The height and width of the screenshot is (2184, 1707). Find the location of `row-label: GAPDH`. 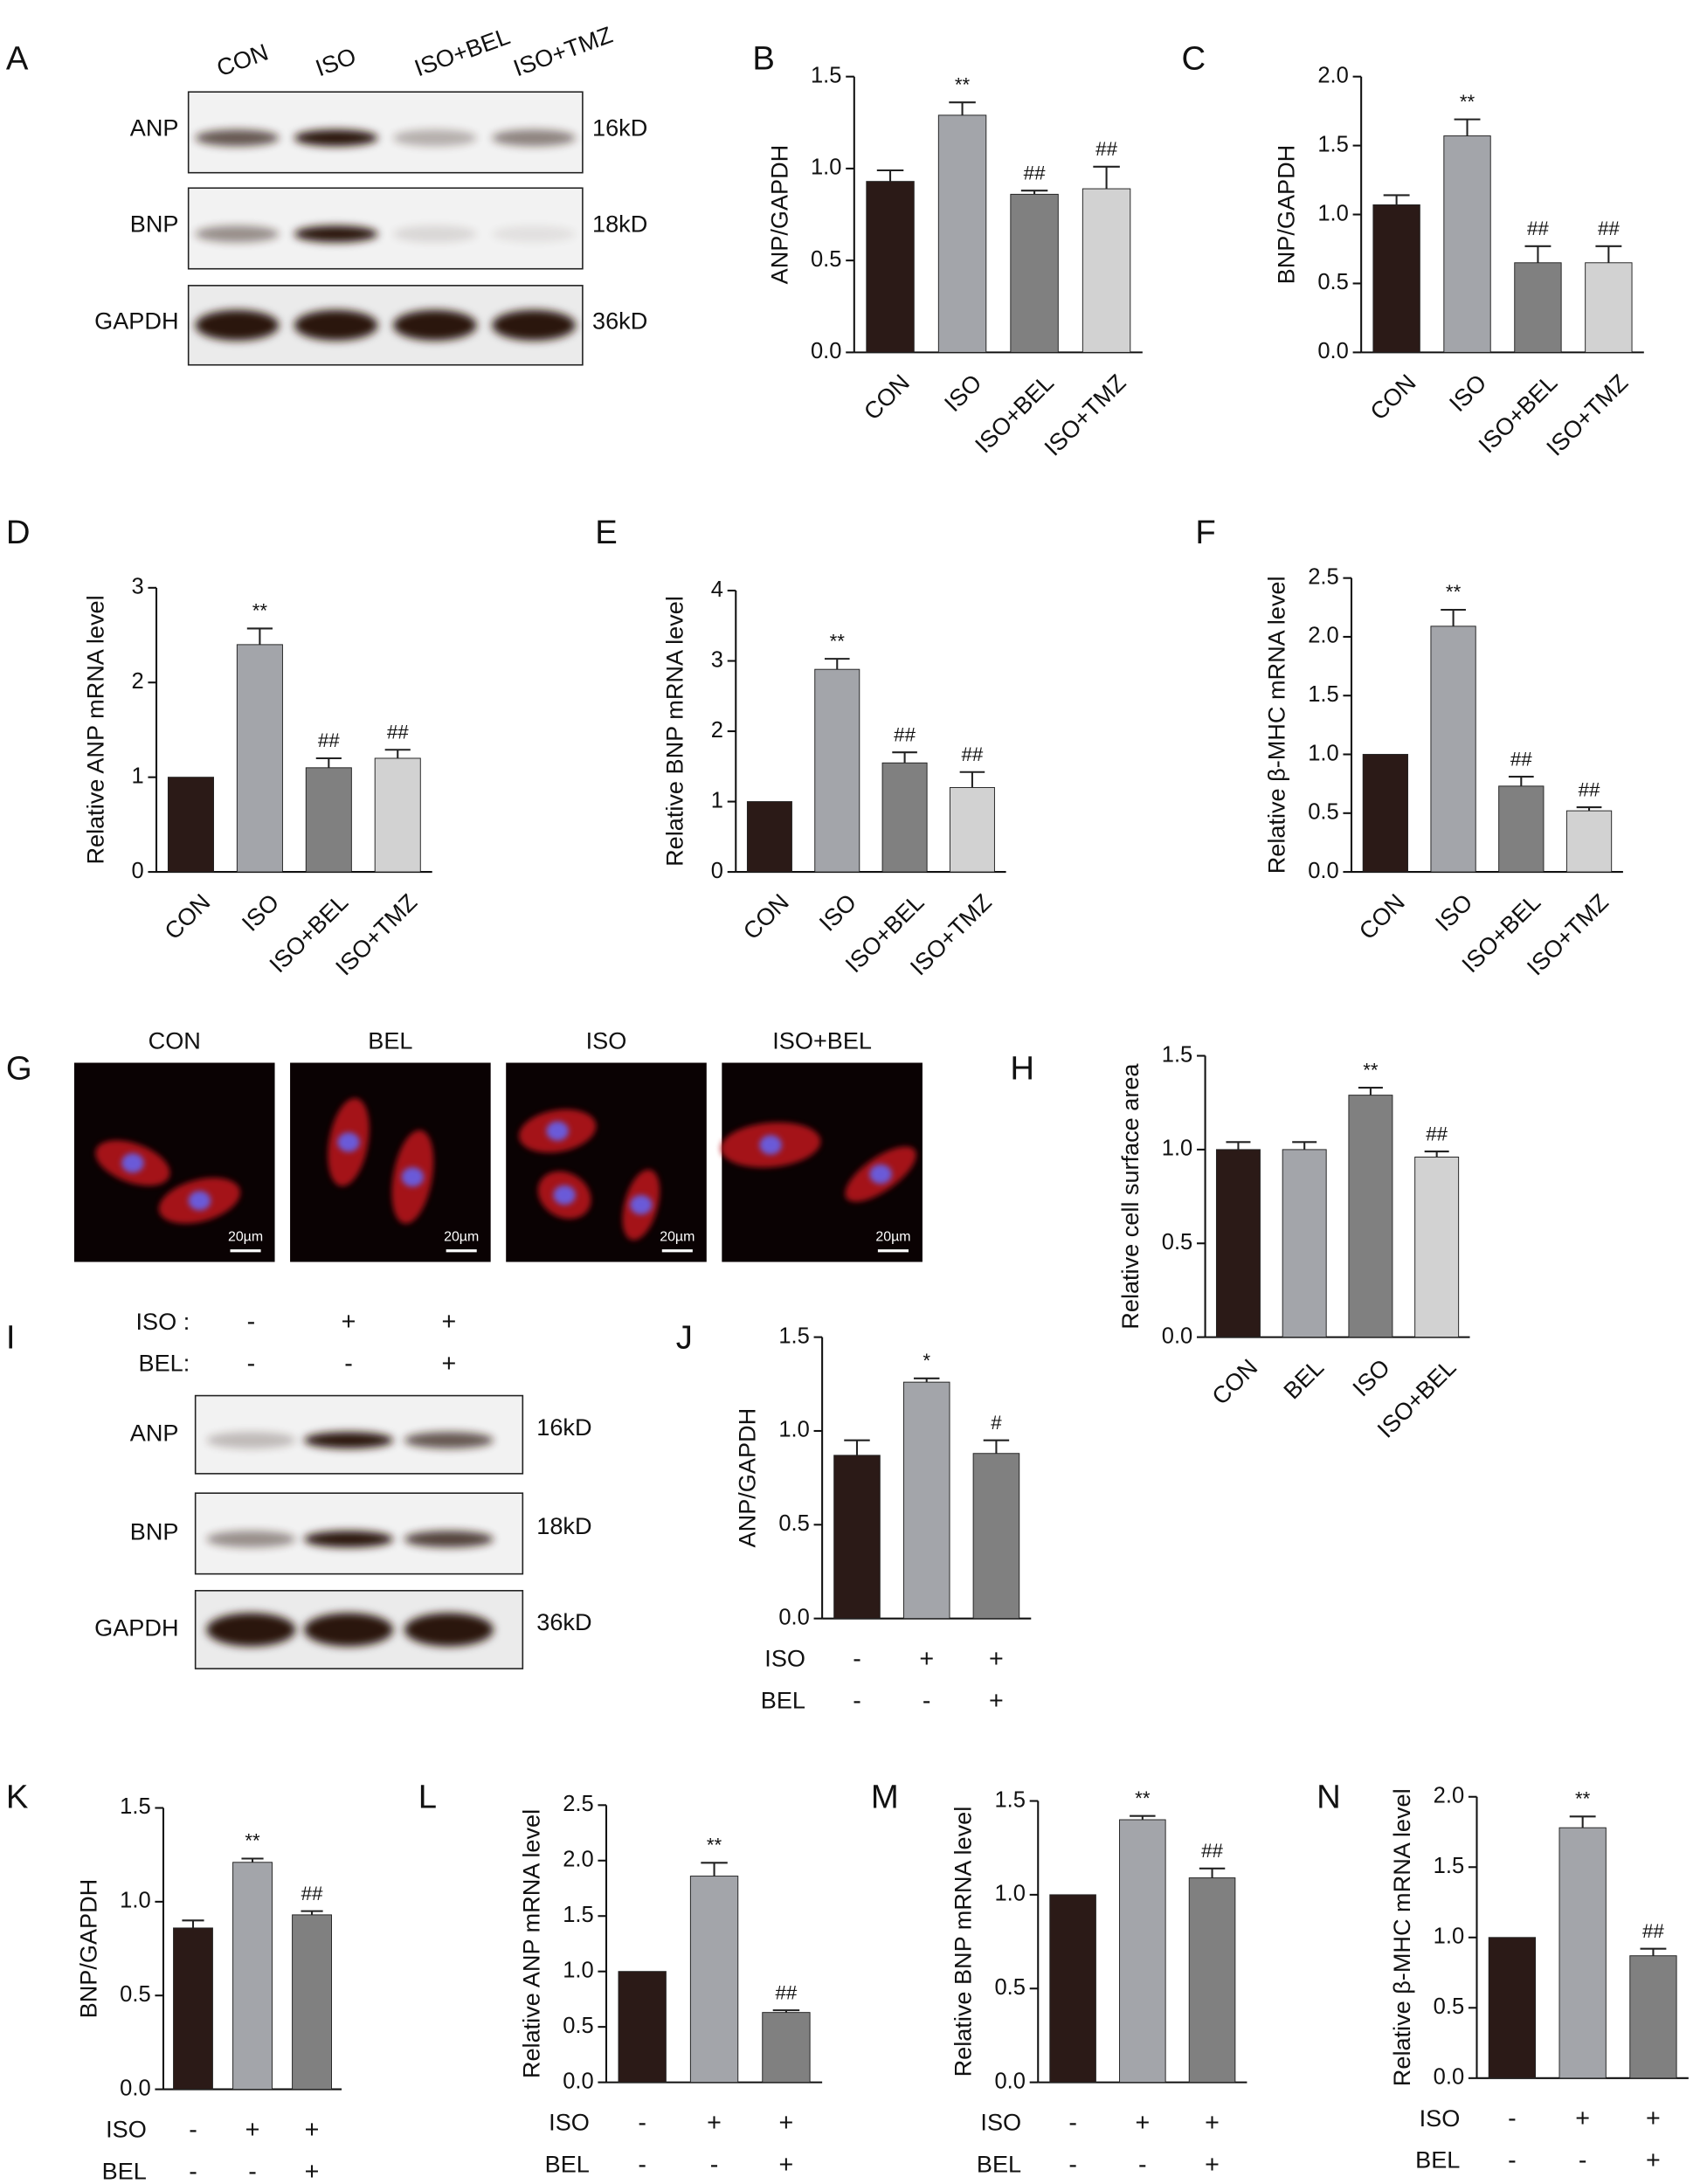

row-label: GAPDH is located at coordinates (136, 1627).